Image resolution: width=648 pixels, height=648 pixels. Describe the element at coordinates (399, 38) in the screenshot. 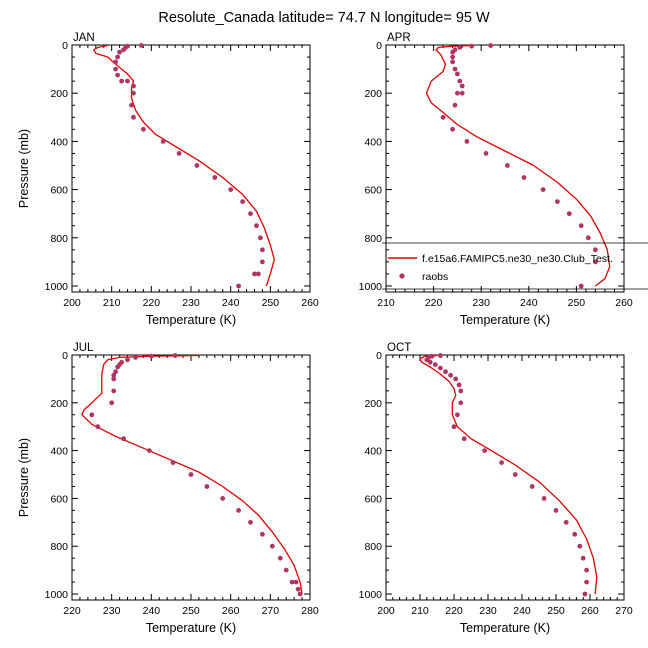

I see `panel-label-apr: APR` at that location.